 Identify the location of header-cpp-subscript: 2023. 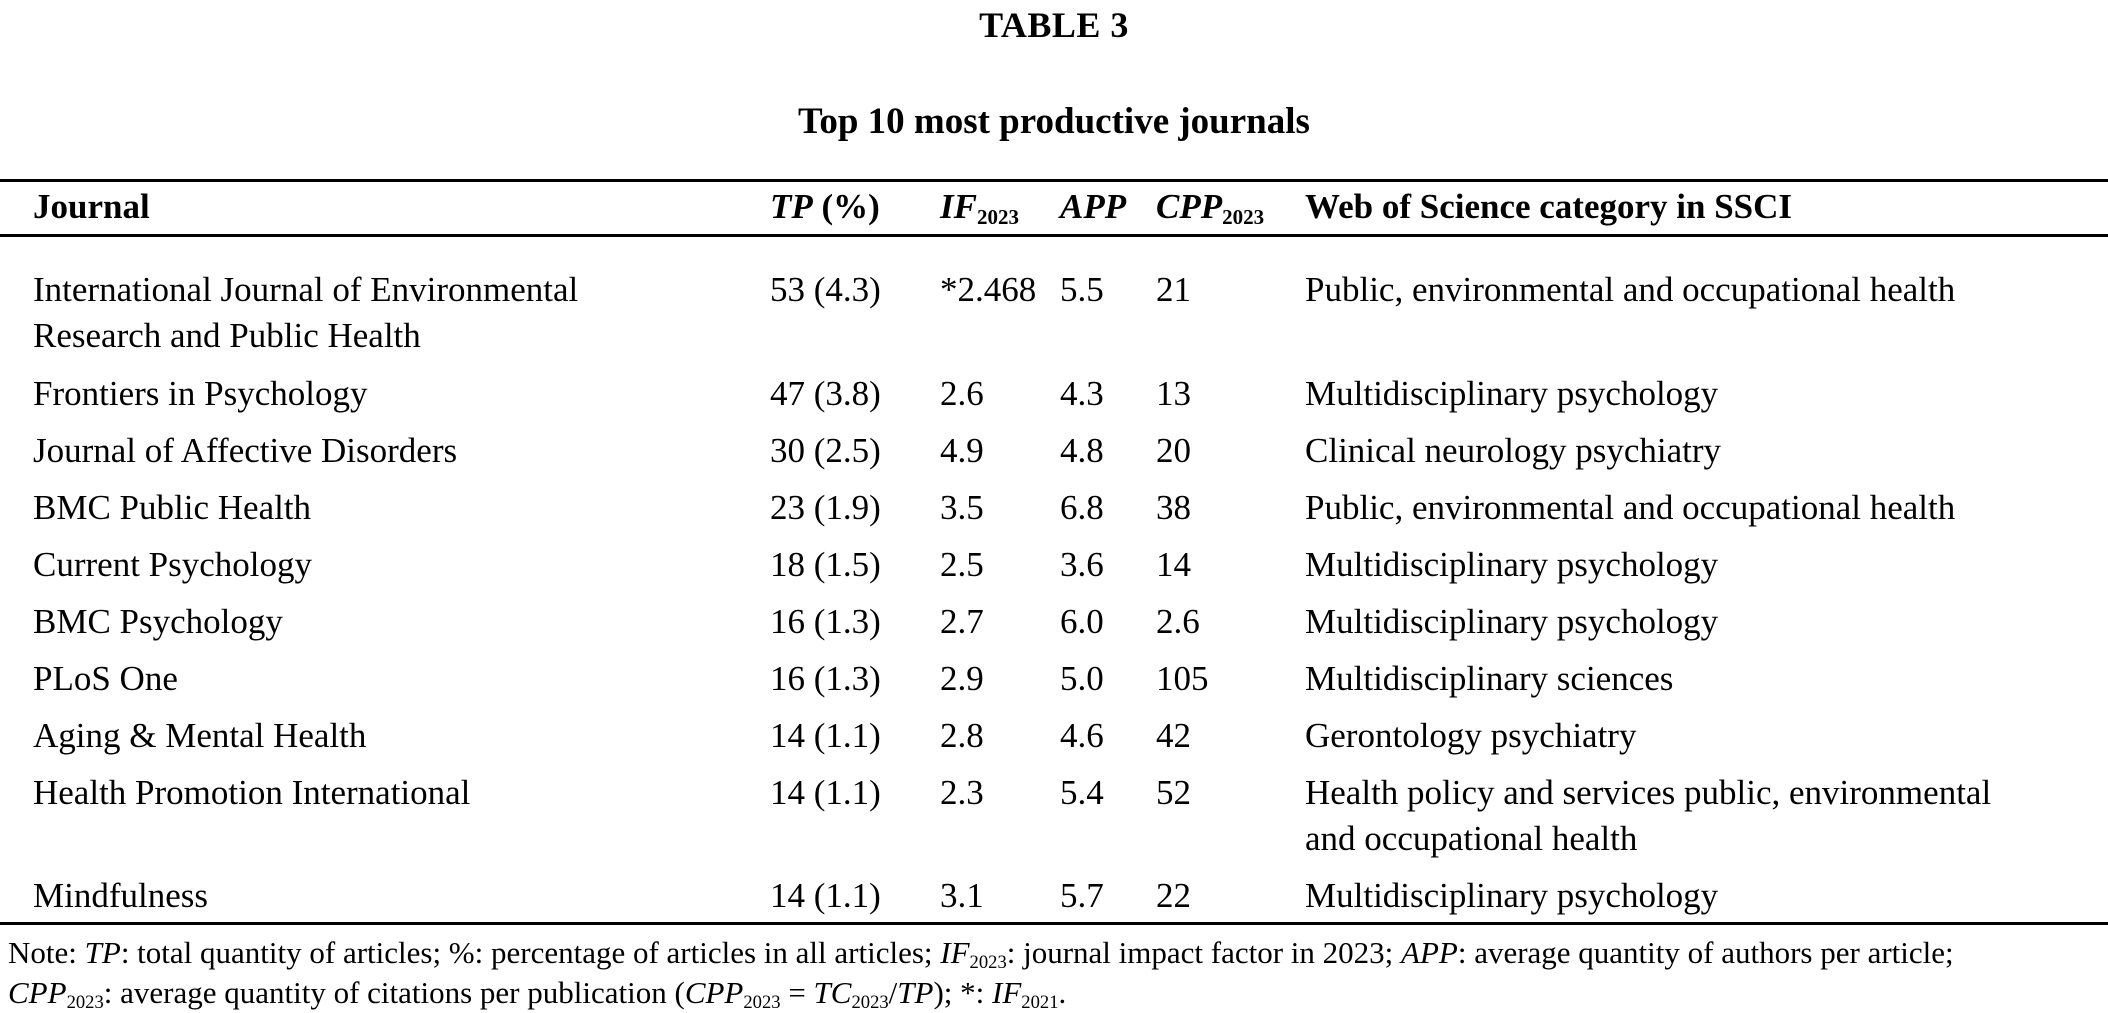
(1243, 216).